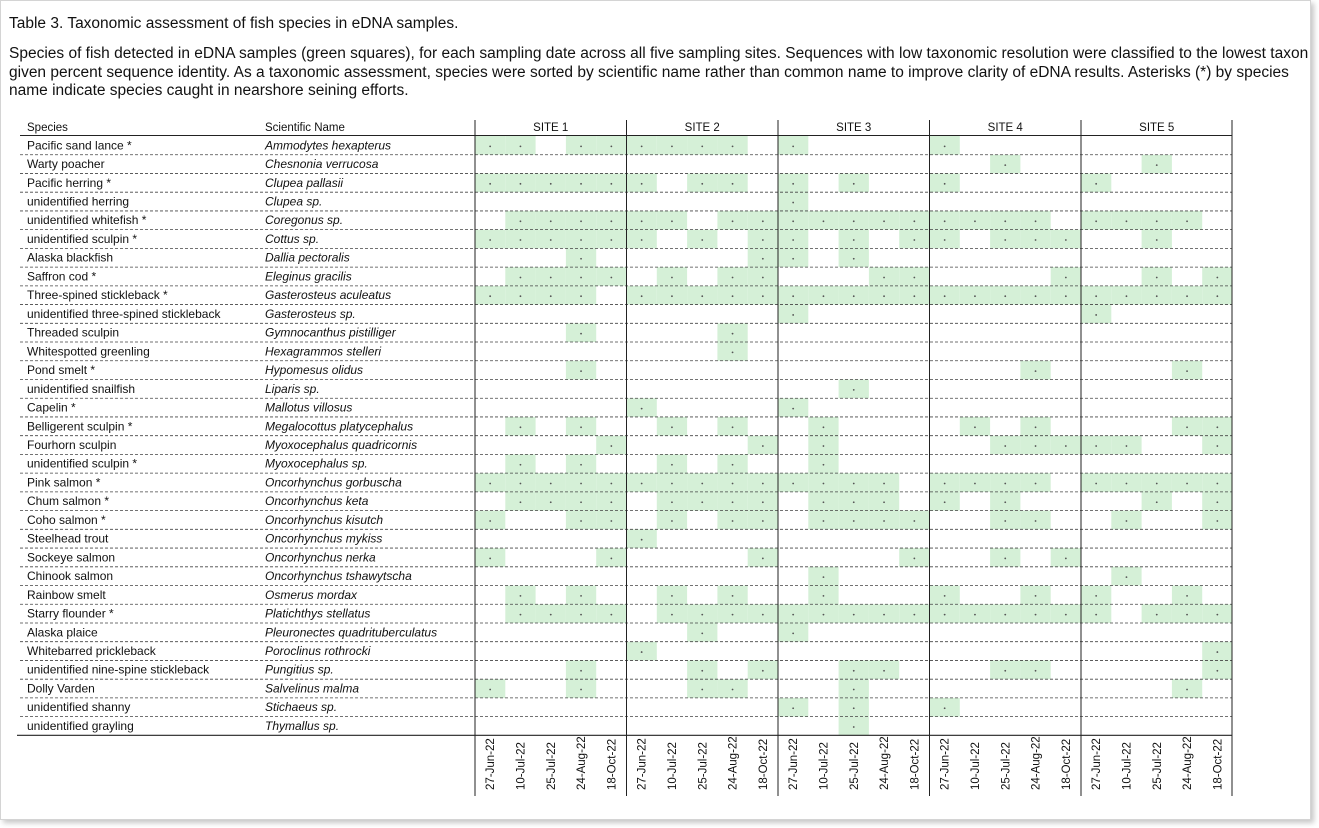 The width and height of the screenshot is (1319, 828). What do you see at coordinates (80, 726) in the screenshot?
I see `species-name: unidentified grayling` at bounding box center [80, 726].